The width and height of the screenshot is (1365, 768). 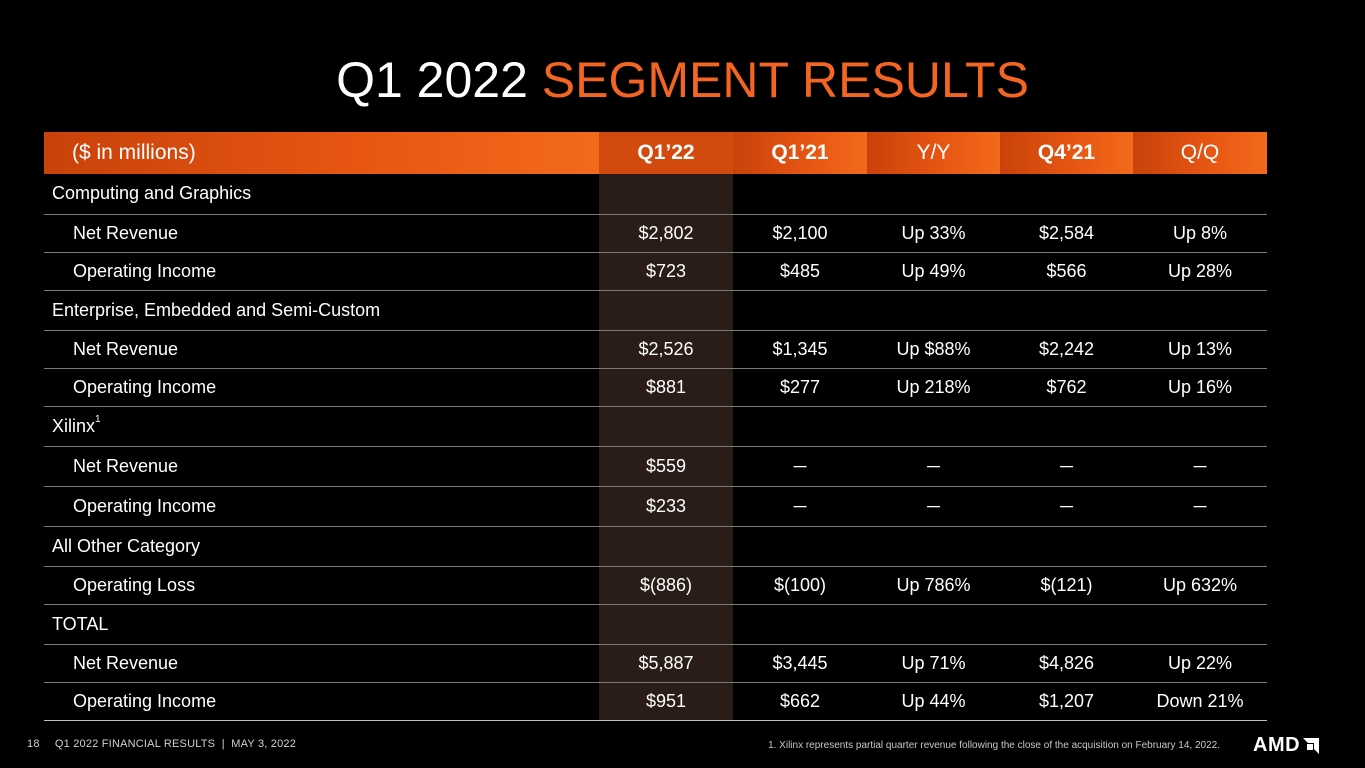 What do you see at coordinates (666, 387) in the screenshot?
I see `cell-q1-22: $881` at bounding box center [666, 387].